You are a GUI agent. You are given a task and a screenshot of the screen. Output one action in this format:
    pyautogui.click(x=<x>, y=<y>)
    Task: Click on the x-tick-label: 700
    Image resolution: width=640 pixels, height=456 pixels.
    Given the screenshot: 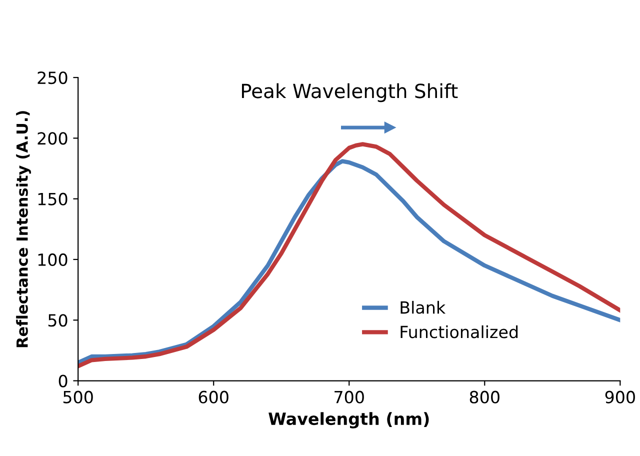 What is the action you would take?
    pyautogui.click(x=349, y=397)
    